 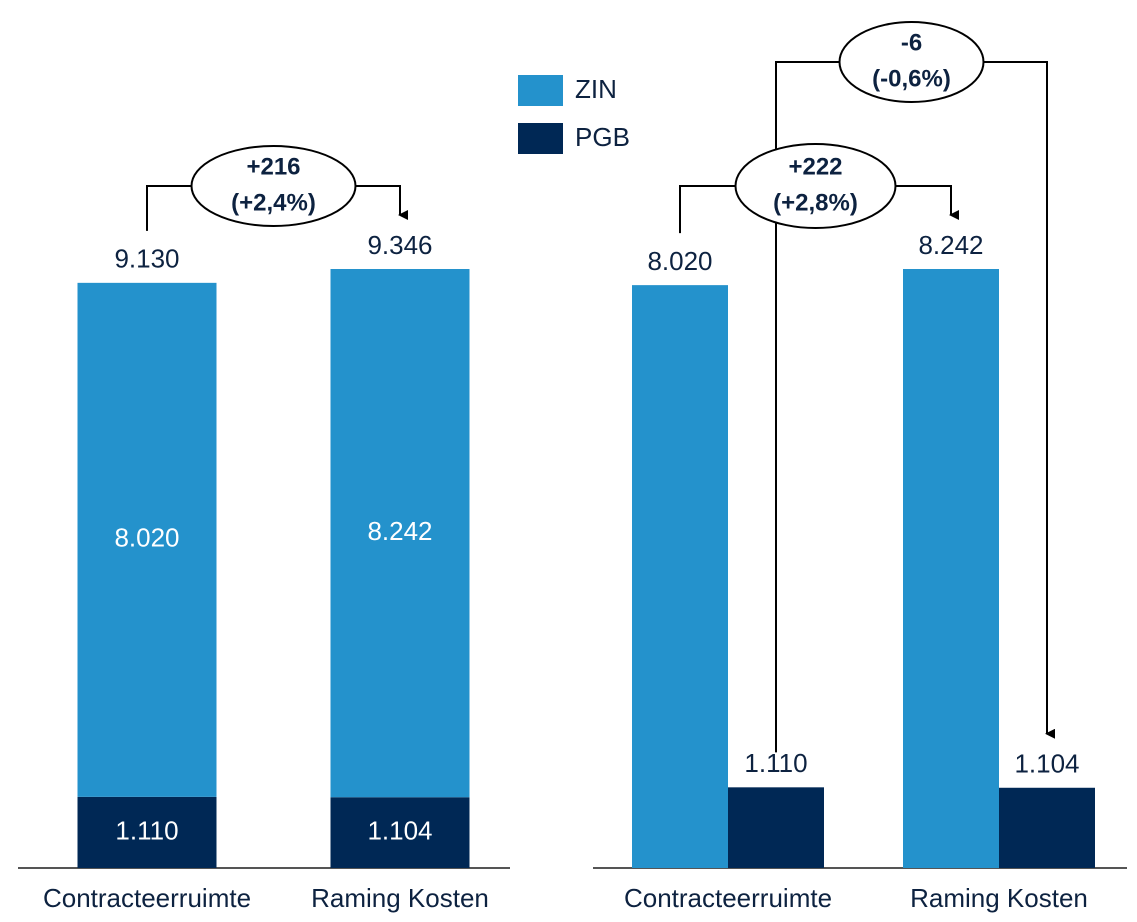 I want to click on annotation-text: (+2,8%), so click(x=815, y=202).